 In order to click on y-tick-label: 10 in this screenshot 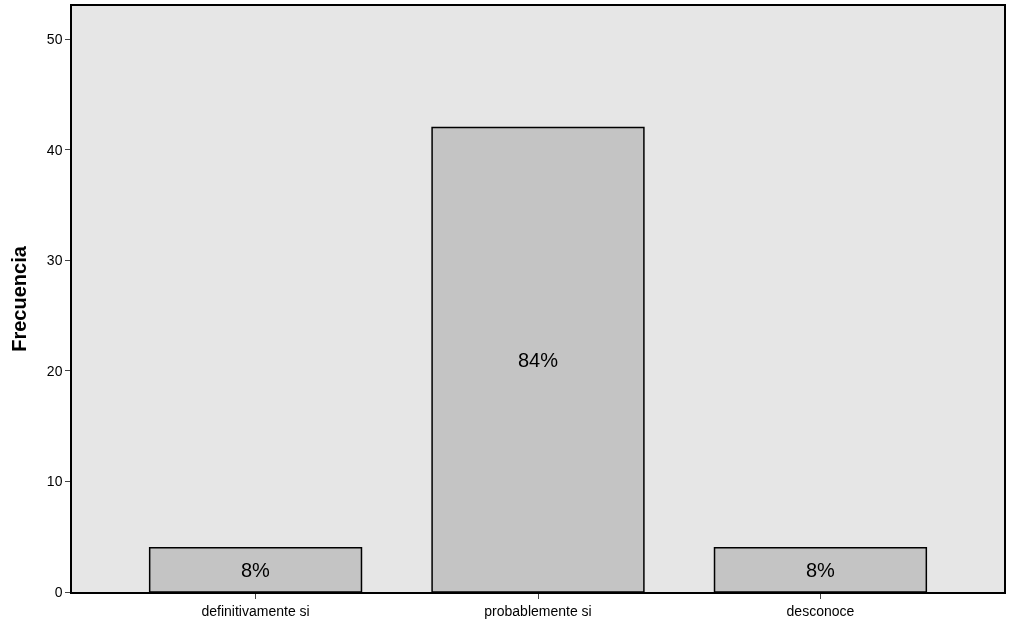, I will do `click(54, 481)`.